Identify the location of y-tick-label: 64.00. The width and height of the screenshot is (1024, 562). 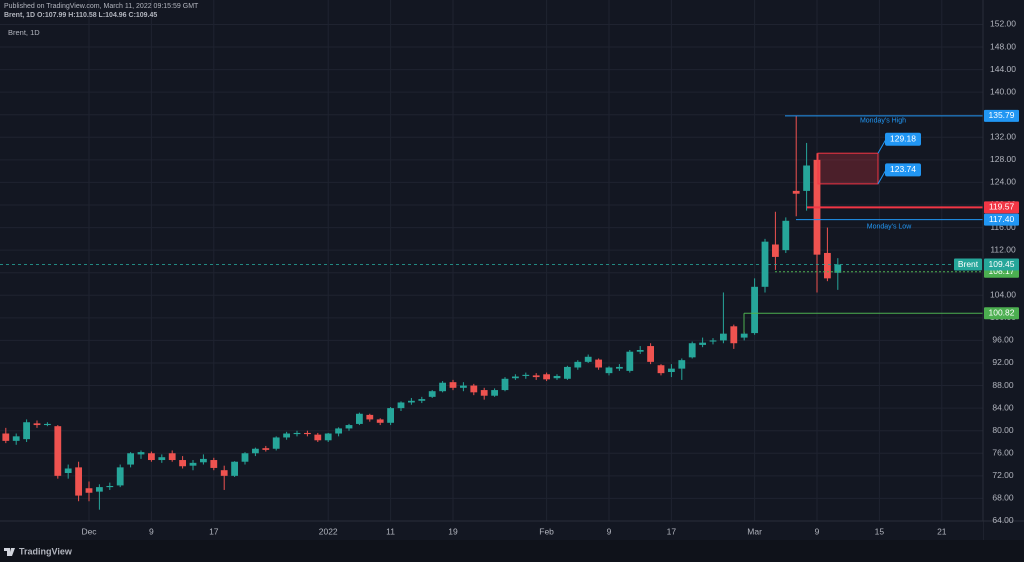
(1003, 520).